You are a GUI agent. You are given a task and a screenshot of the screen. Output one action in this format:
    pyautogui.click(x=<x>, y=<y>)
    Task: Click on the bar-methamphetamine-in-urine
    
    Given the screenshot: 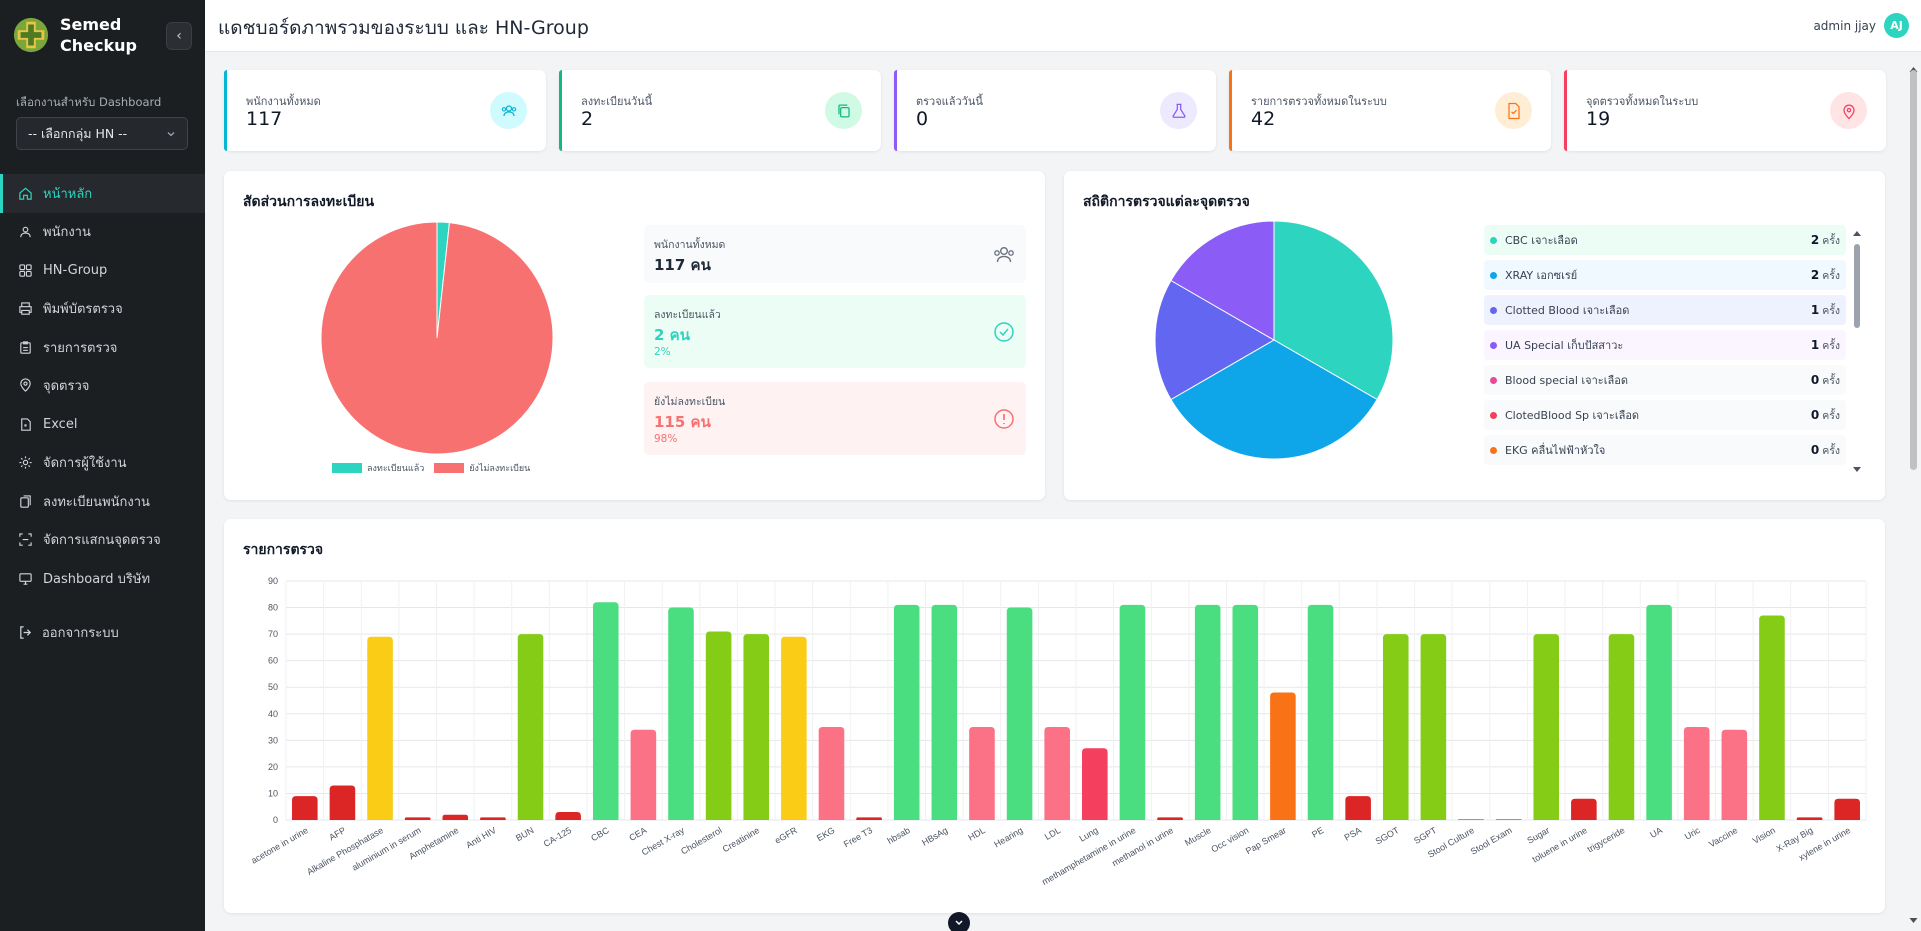 What is the action you would take?
    pyautogui.click(x=1132, y=712)
    